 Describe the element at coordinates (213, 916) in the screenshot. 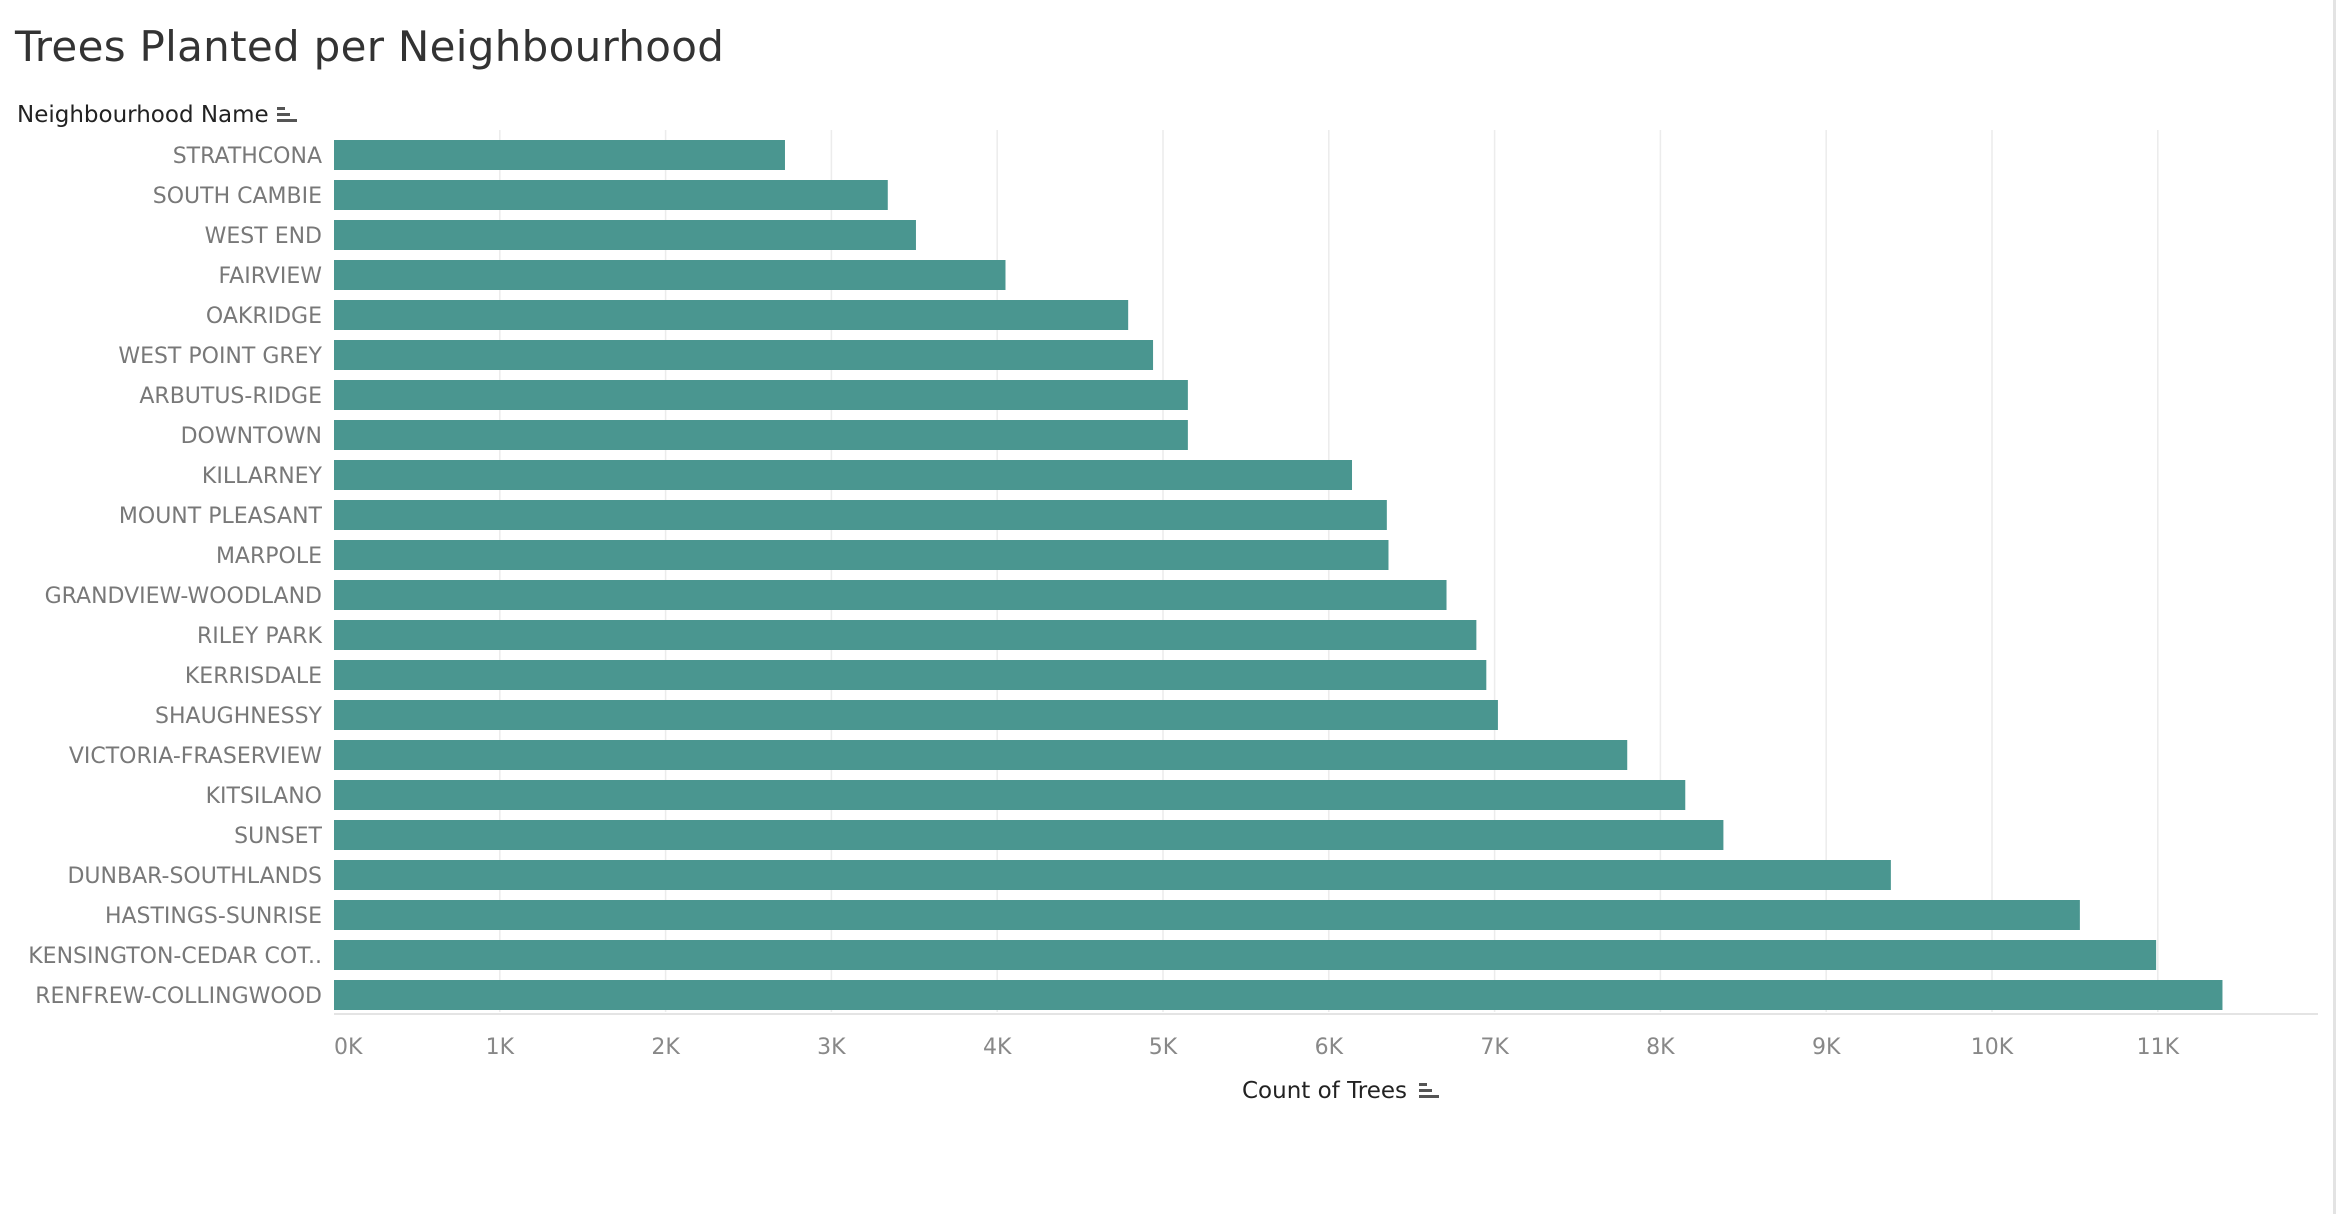

I see `category-label: HASTINGS-SUNRISE` at that location.